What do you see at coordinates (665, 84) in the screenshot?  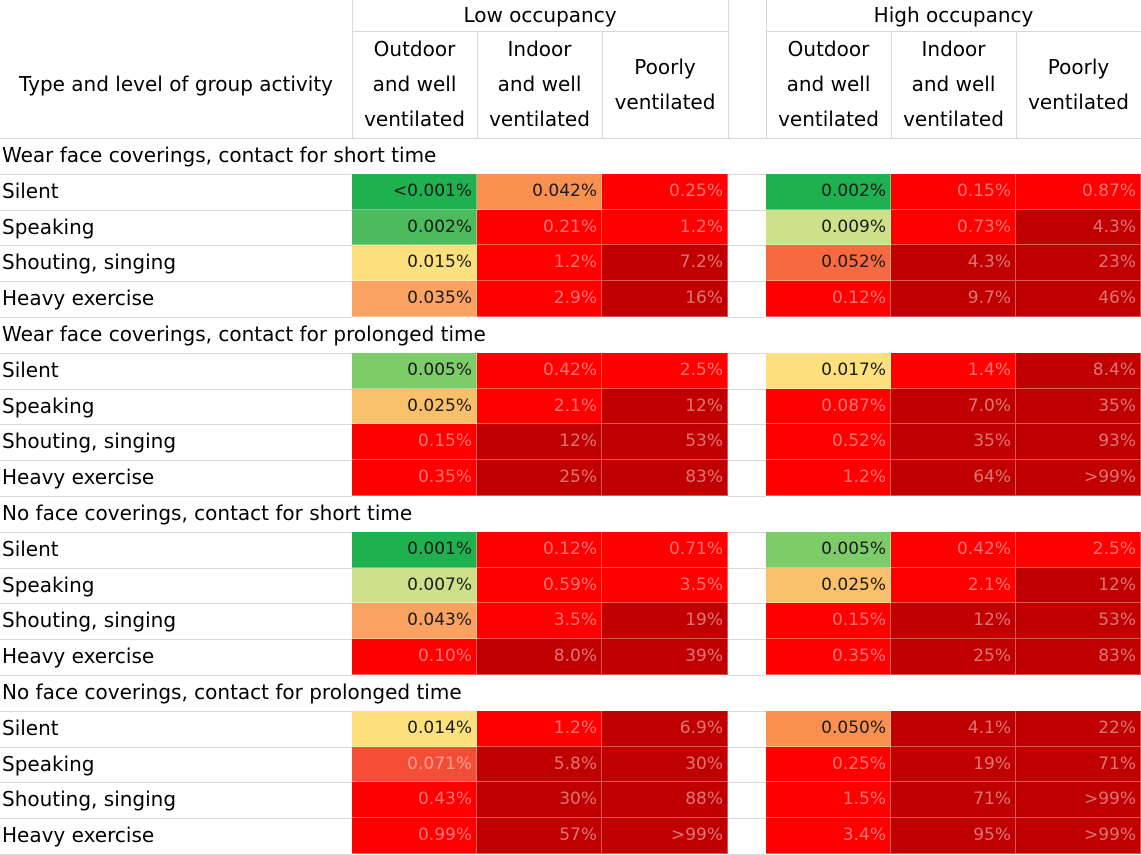 I see `column-header-low-poor: Poorly ventilated` at bounding box center [665, 84].